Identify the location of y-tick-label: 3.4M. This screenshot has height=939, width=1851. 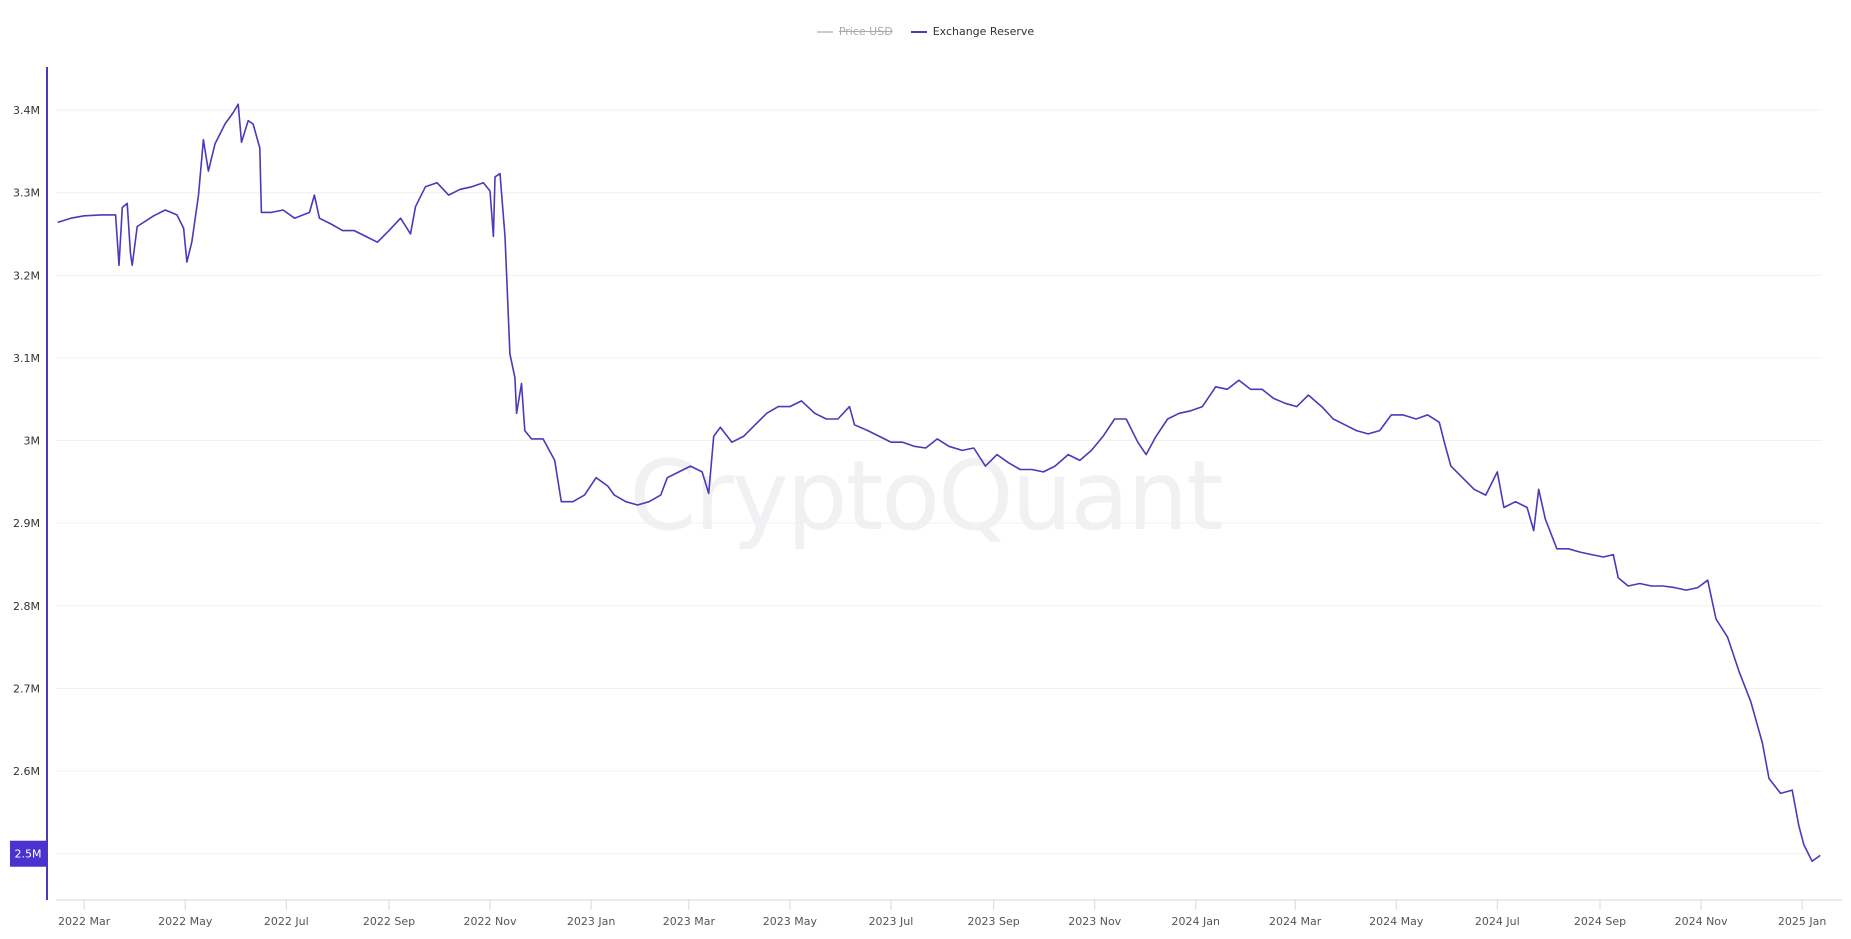
(26, 110).